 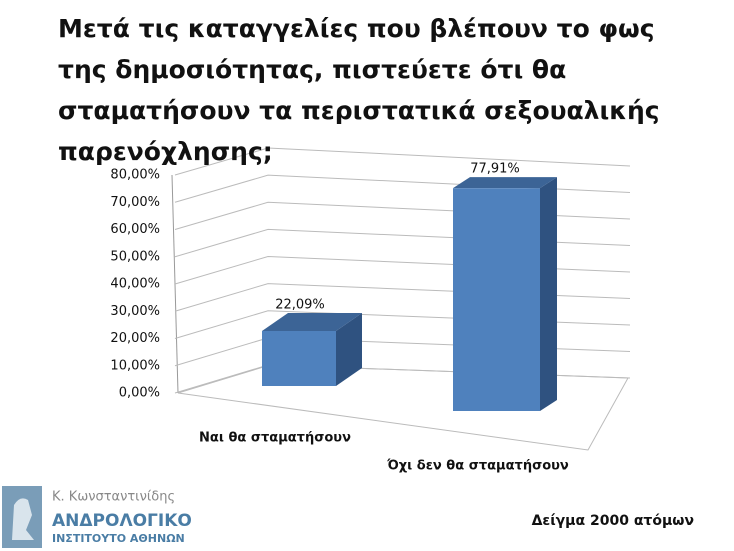 What do you see at coordinates (118, 538) in the screenshot?
I see `logo-line2: ΙΝΣΤΙΤΟΥΤΟ ΑΘΗΝΩΝ` at bounding box center [118, 538].